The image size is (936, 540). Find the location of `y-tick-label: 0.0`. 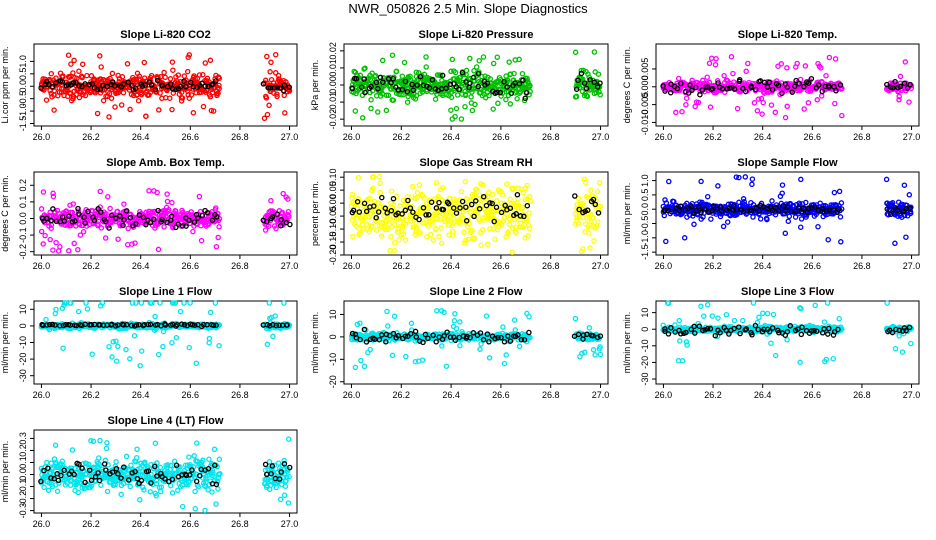

y-tick-label: 0.0 is located at coordinates (645, 209).